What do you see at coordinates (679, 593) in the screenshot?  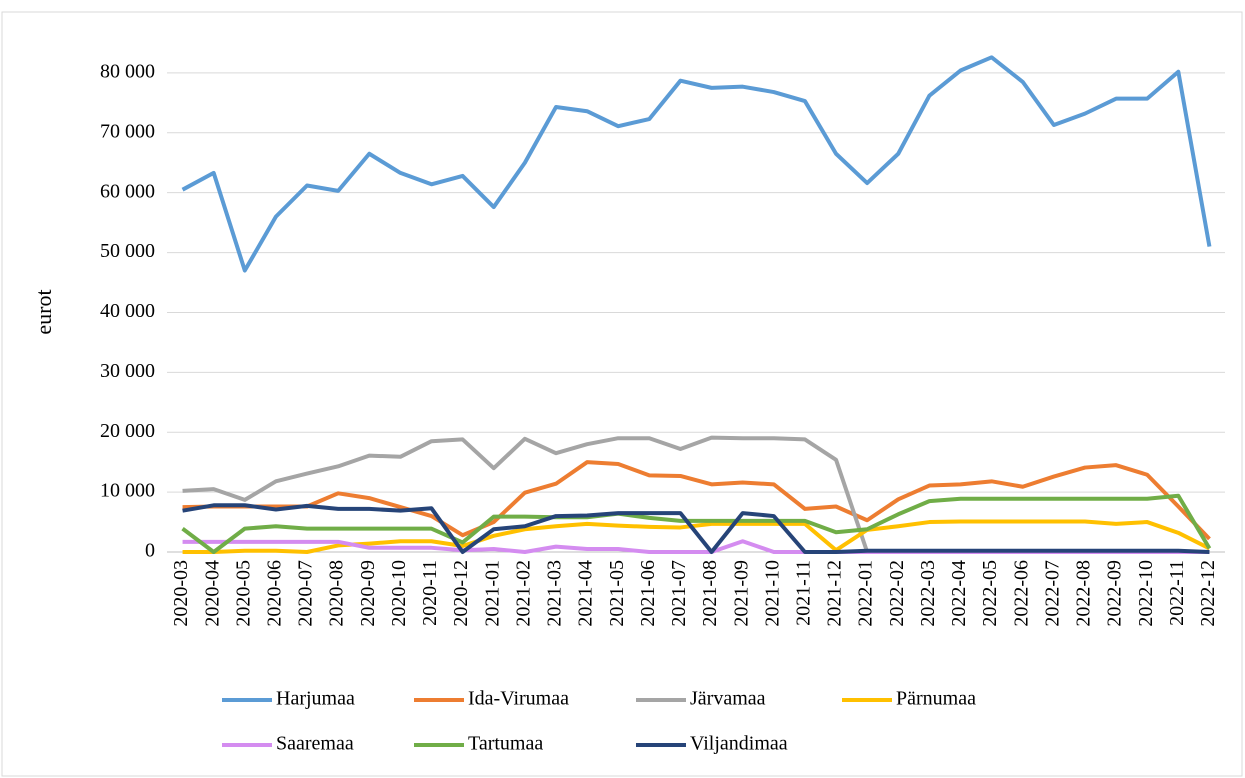 I see `x-tick-label: 2021-07` at bounding box center [679, 593].